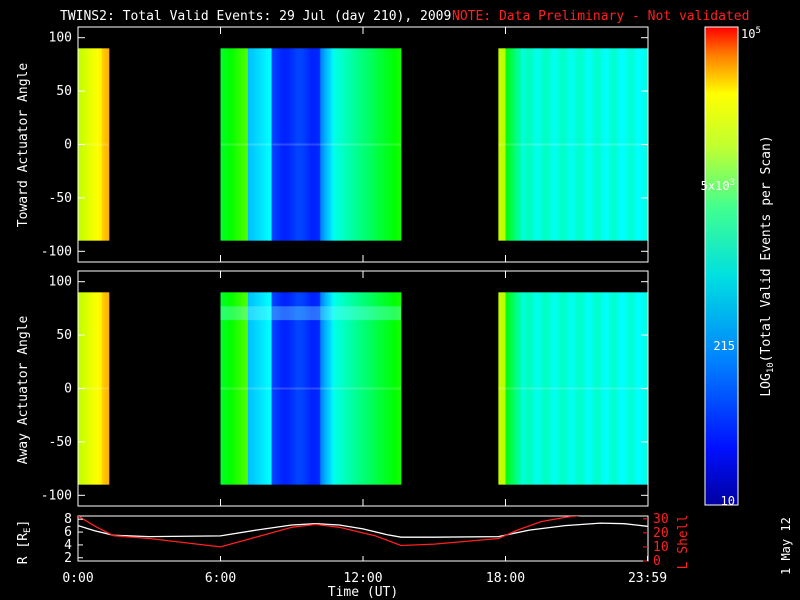  Describe the element at coordinates (786, 546) in the screenshot. I see `date-stamp: 1 May 12` at that location.